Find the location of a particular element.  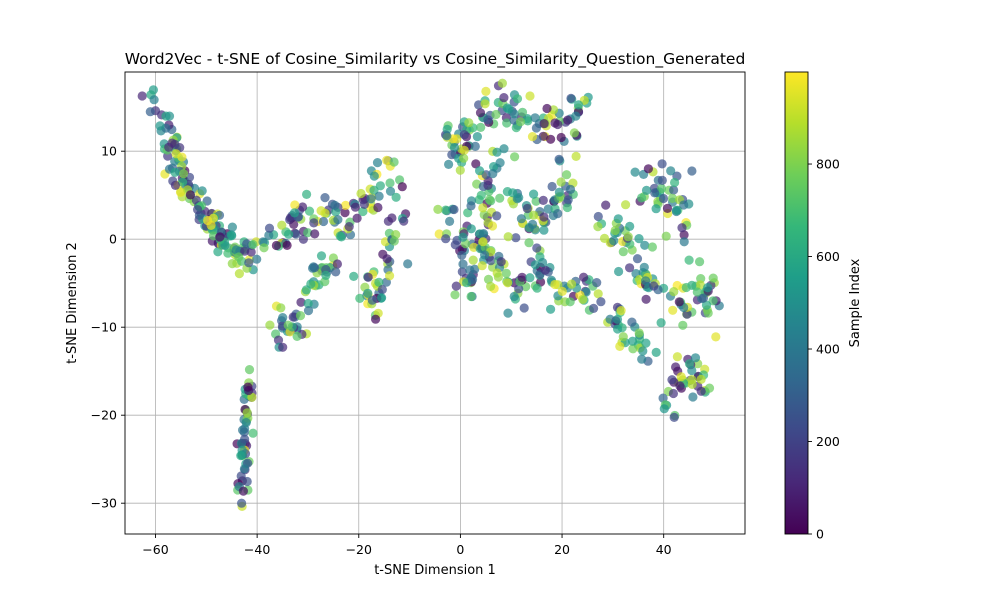

y-tick-label: 0 is located at coordinates (113, 239).